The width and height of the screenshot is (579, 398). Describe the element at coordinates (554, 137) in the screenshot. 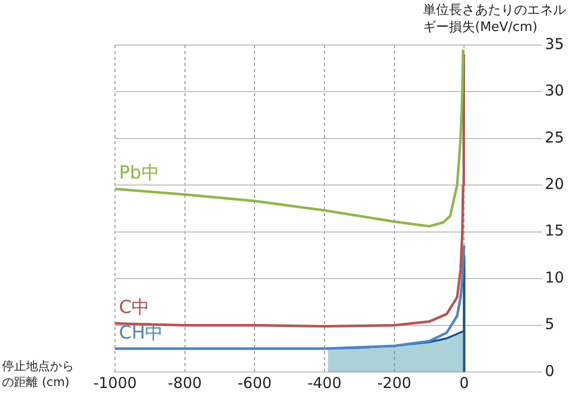

I see `y-tick-label: 25` at that location.